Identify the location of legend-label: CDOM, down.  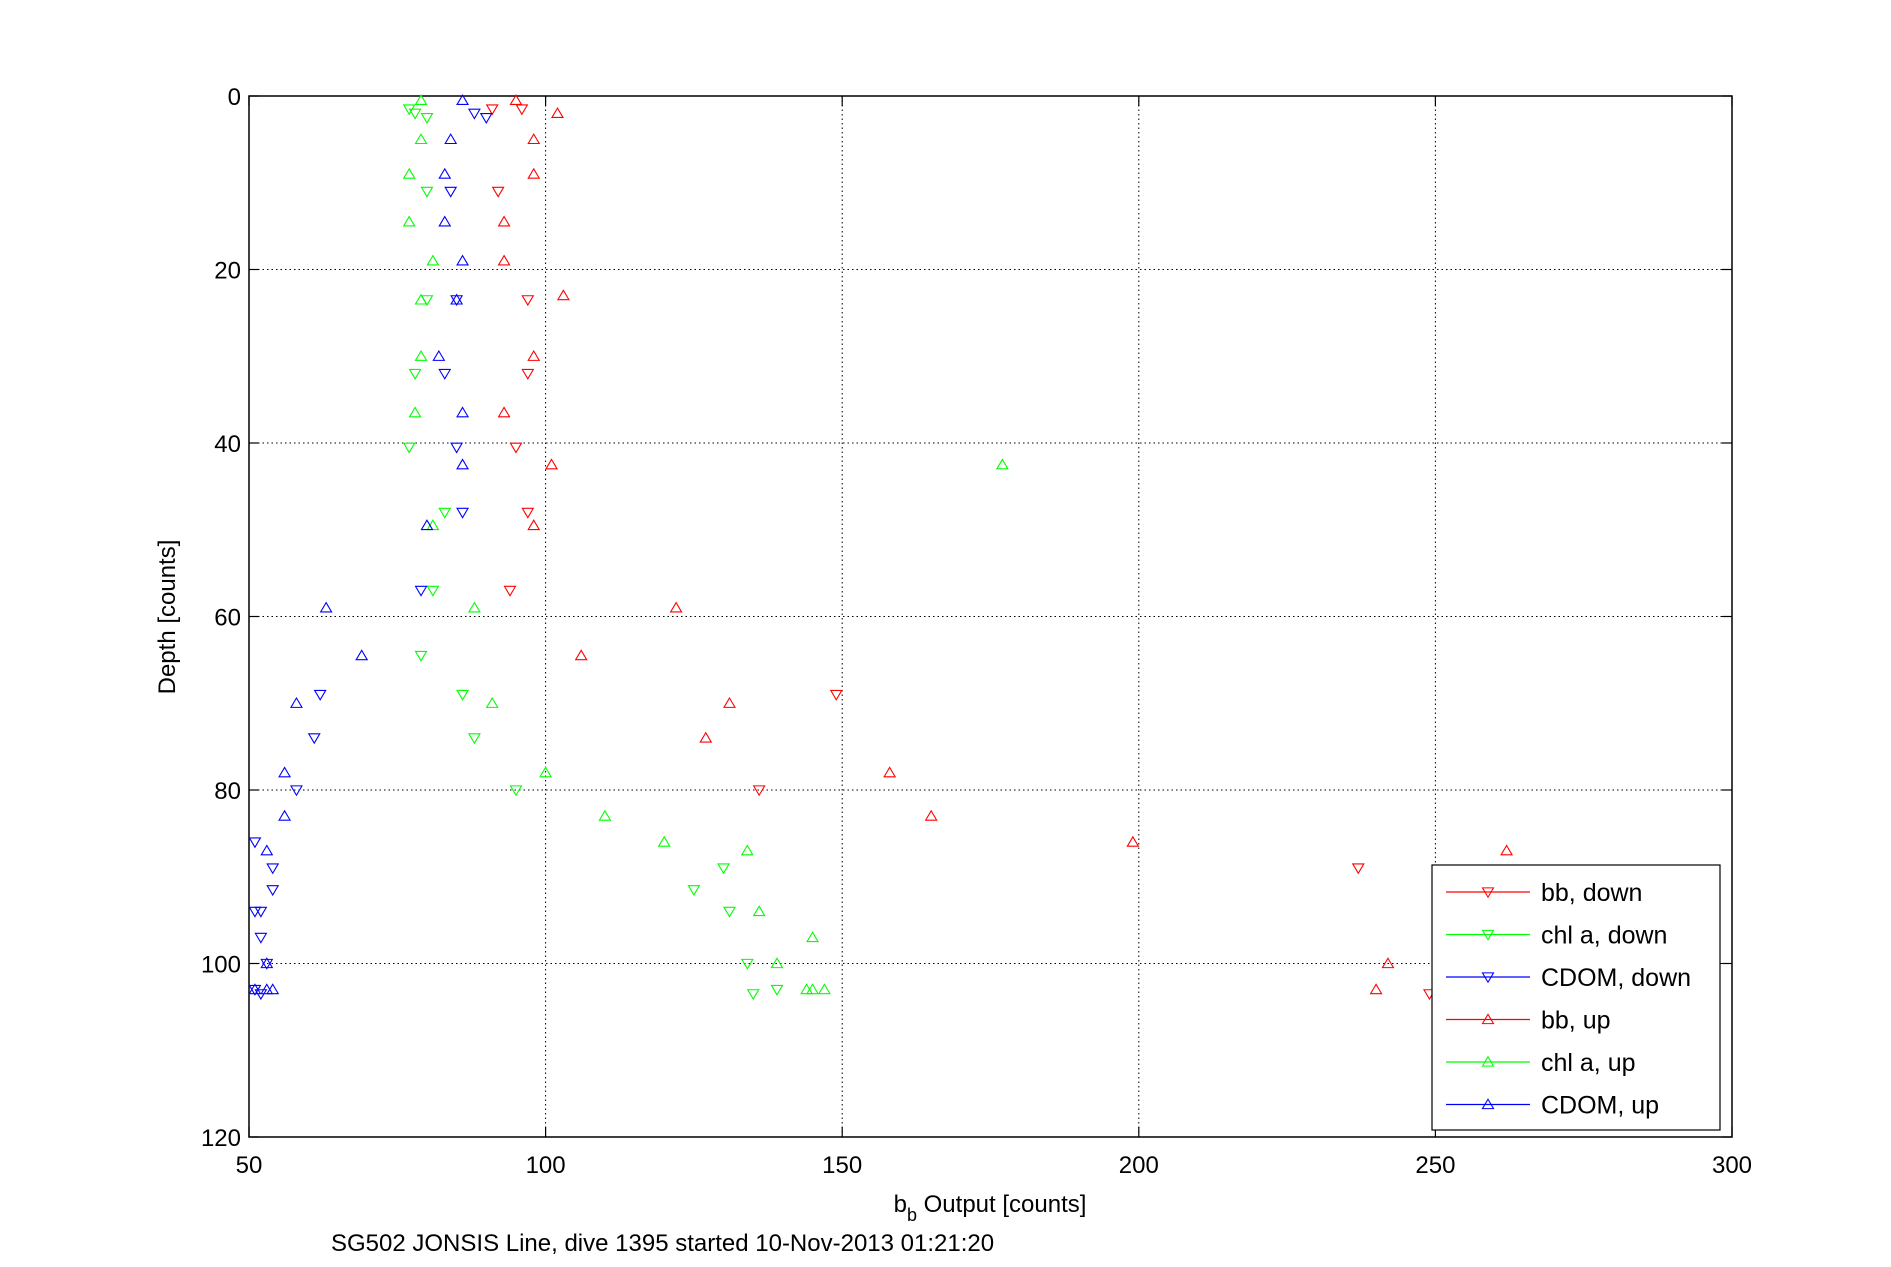
(1616, 978).